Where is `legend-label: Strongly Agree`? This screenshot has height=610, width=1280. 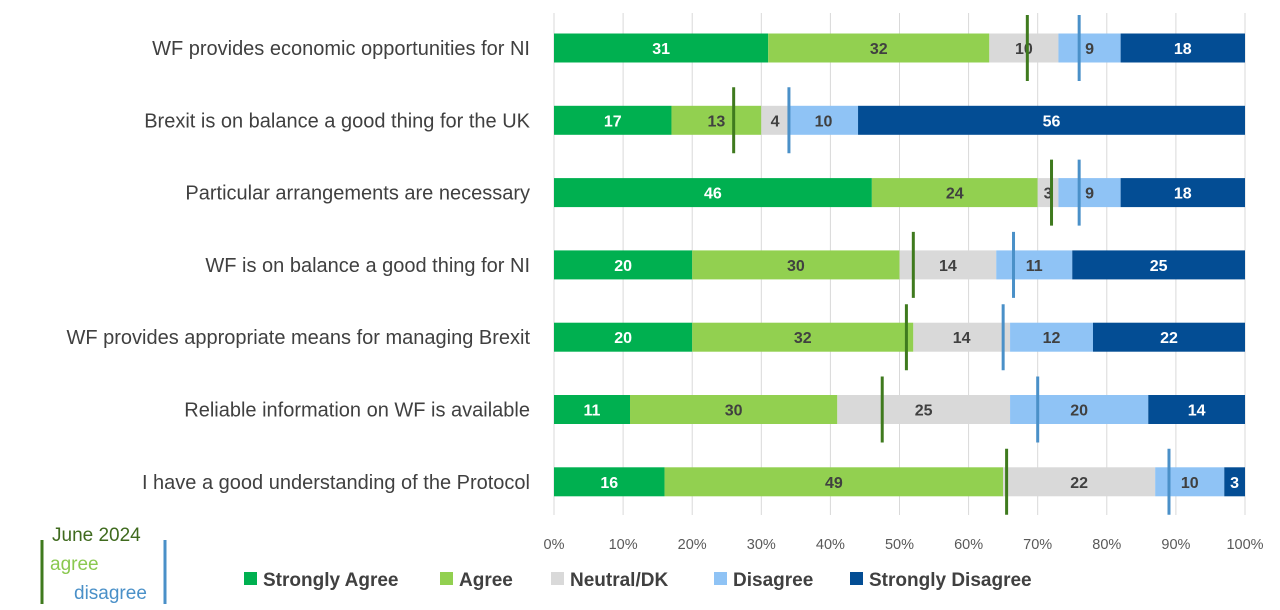 legend-label: Strongly Agree is located at coordinates (331, 580).